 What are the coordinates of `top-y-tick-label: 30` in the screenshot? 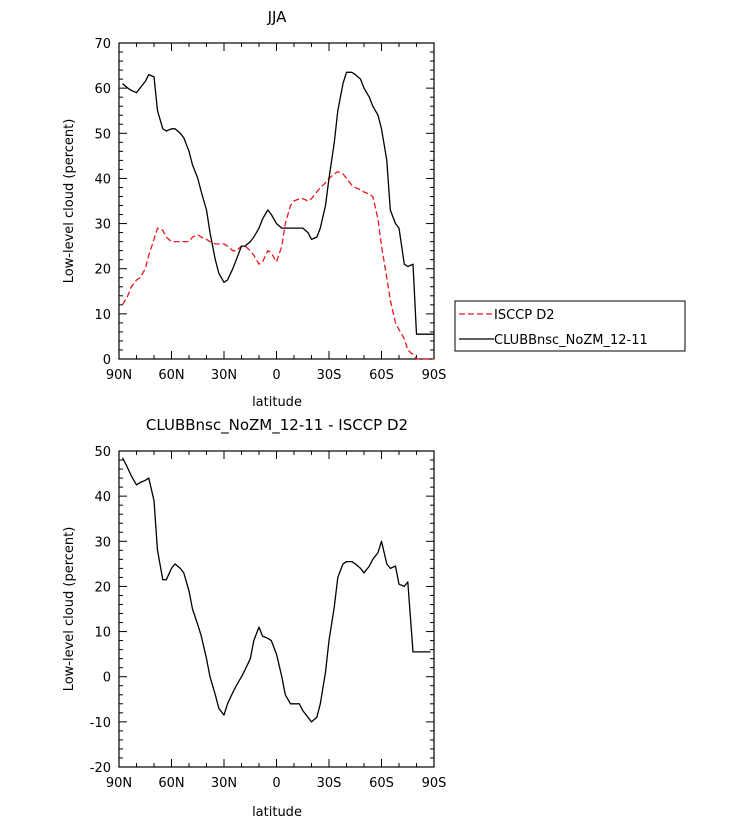 It's located at (102, 225).